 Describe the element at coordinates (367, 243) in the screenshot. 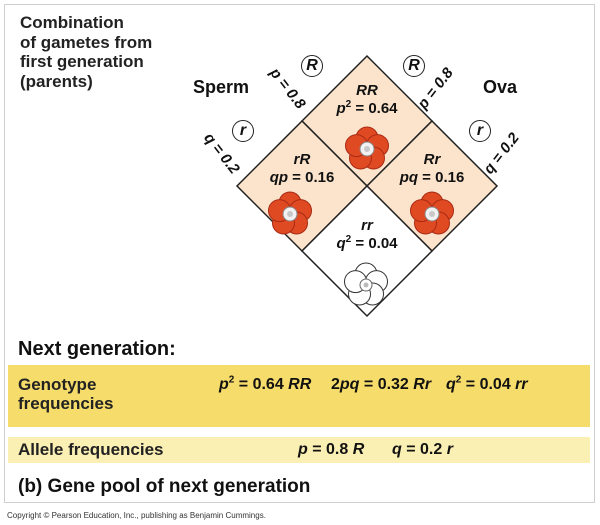

I see `cell-rr-freq: q2 = 0.04` at that location.